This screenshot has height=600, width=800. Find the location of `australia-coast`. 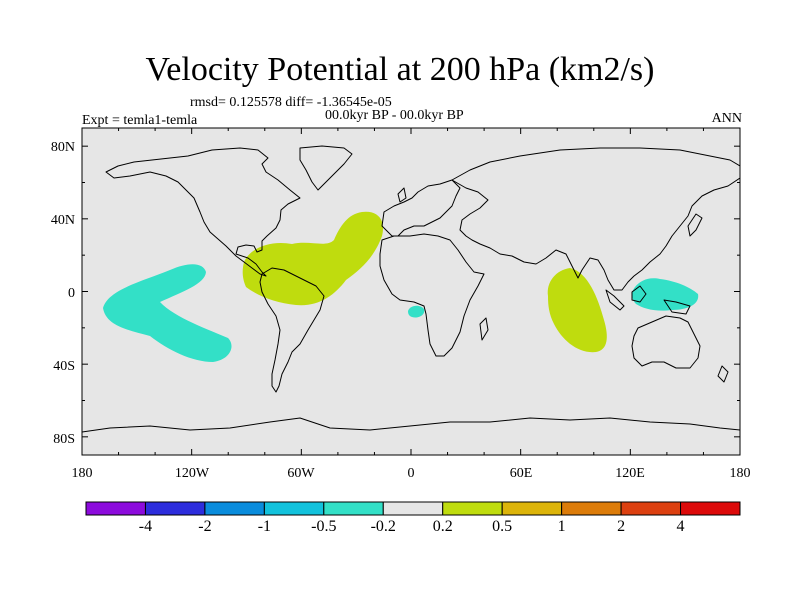

australia-coast is located at coordinates (666, 342).